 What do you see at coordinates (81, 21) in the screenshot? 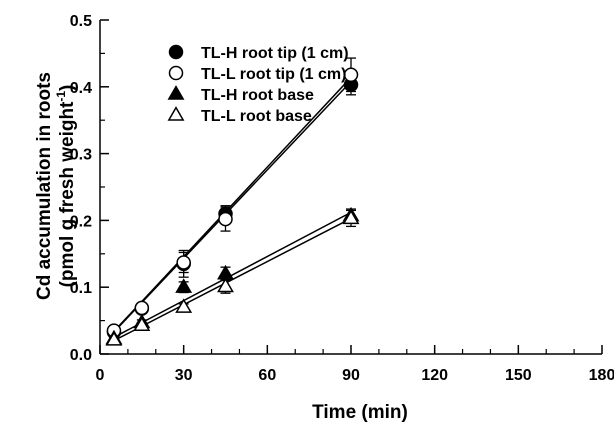
I see `y-tick-label: 0.5` at bounding box center [81, 21].